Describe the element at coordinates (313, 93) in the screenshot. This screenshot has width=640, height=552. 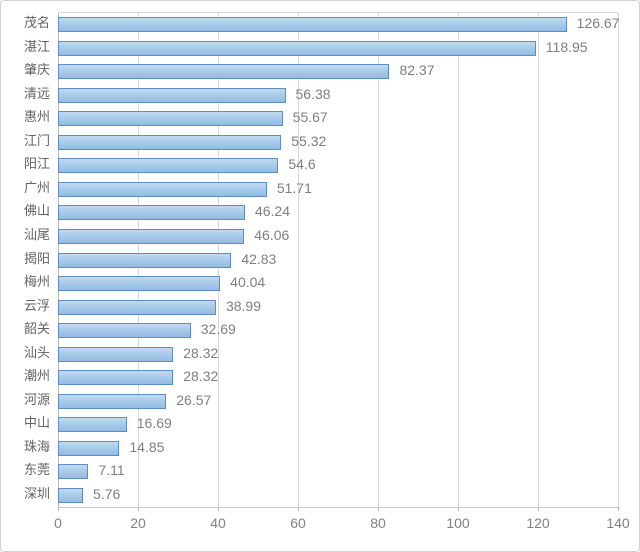
I see `value-label: 56.38` at that location.